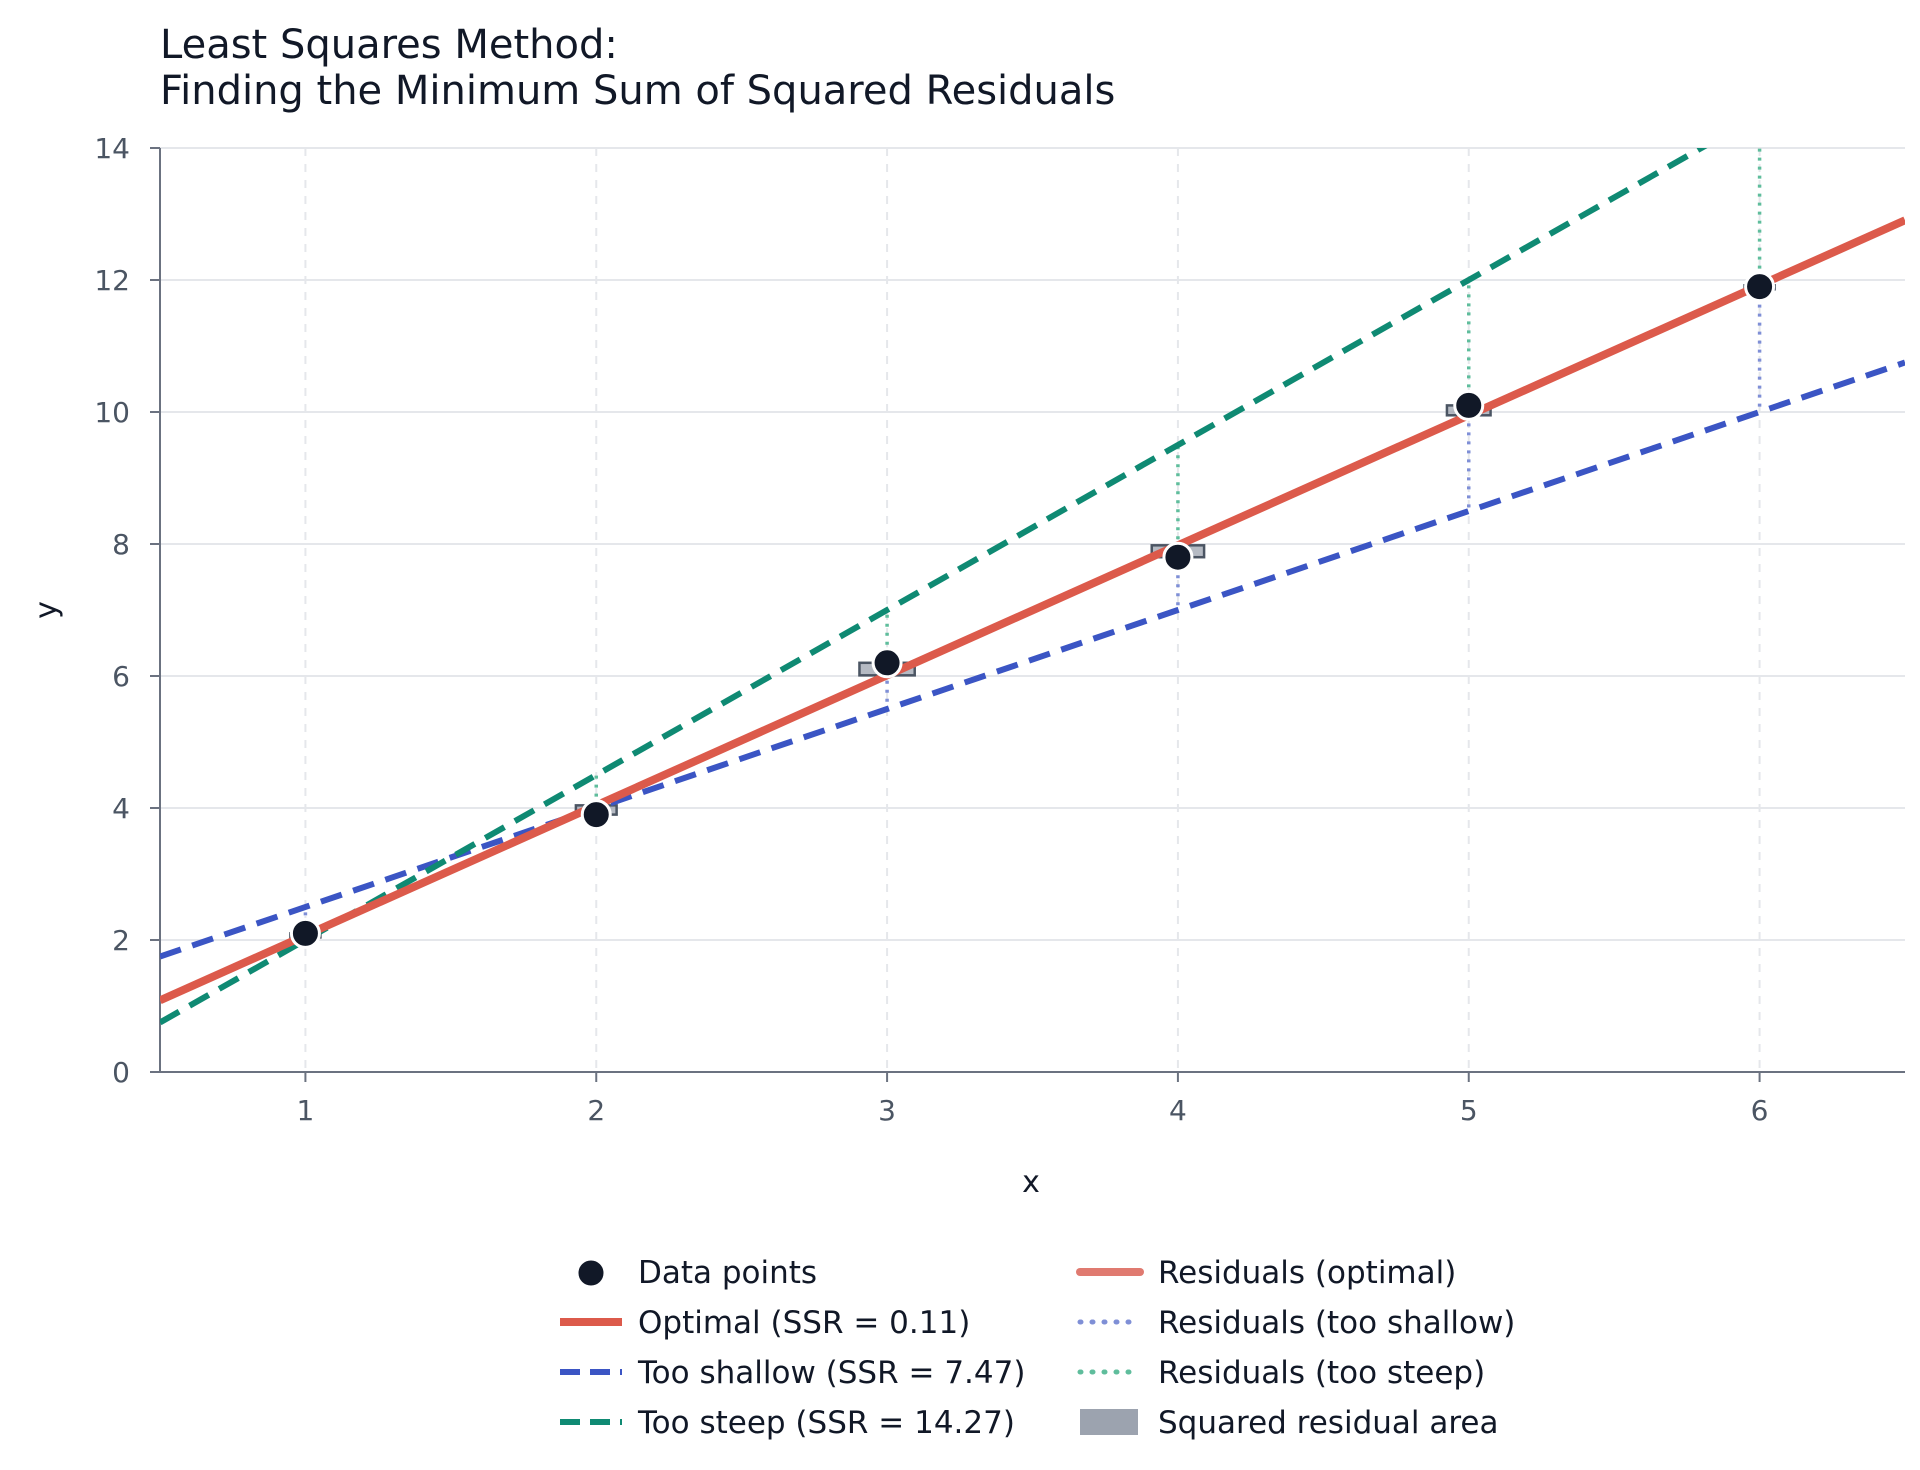  I want to click on legend-label-residual: Residuals (too steep), so click(1321, 1373).